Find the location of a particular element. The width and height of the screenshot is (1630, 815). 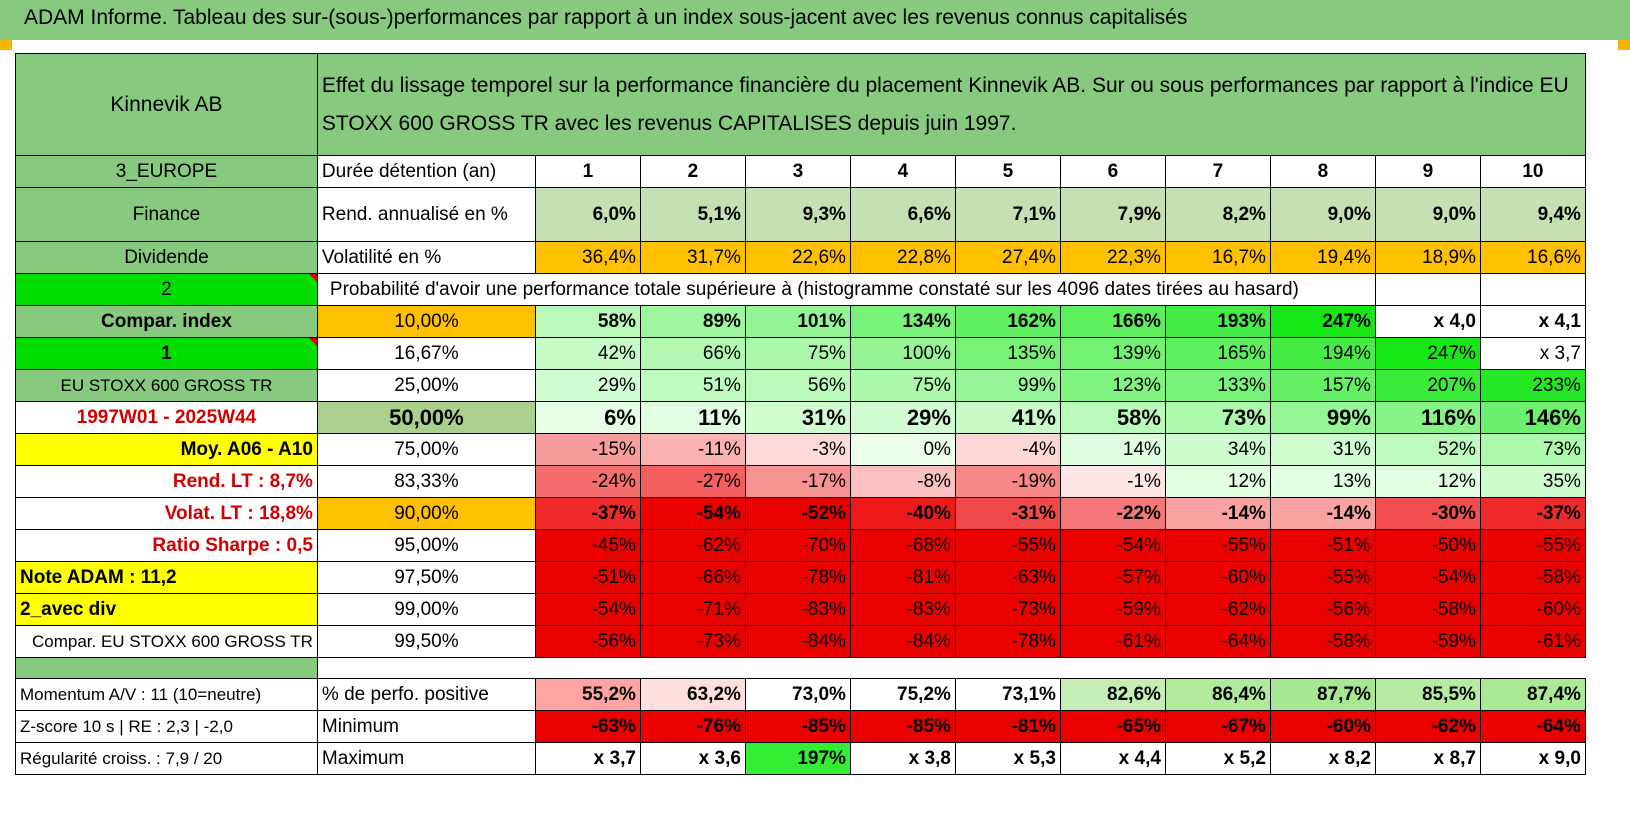

empty-cell is located at coordinates (1532, 289).